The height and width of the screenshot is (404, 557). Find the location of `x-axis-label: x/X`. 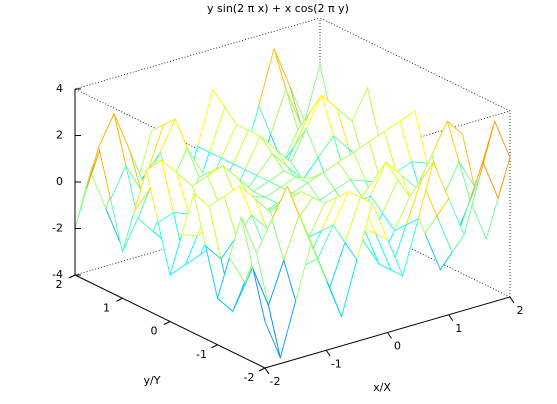

x-axis-label: x/X is located at coordinates (382, 387).